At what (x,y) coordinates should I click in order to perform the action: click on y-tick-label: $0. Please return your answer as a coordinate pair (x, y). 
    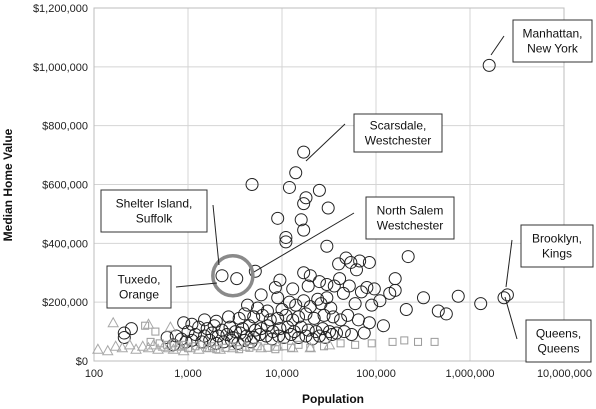
    Looking at the image, I should click on (82, 362).